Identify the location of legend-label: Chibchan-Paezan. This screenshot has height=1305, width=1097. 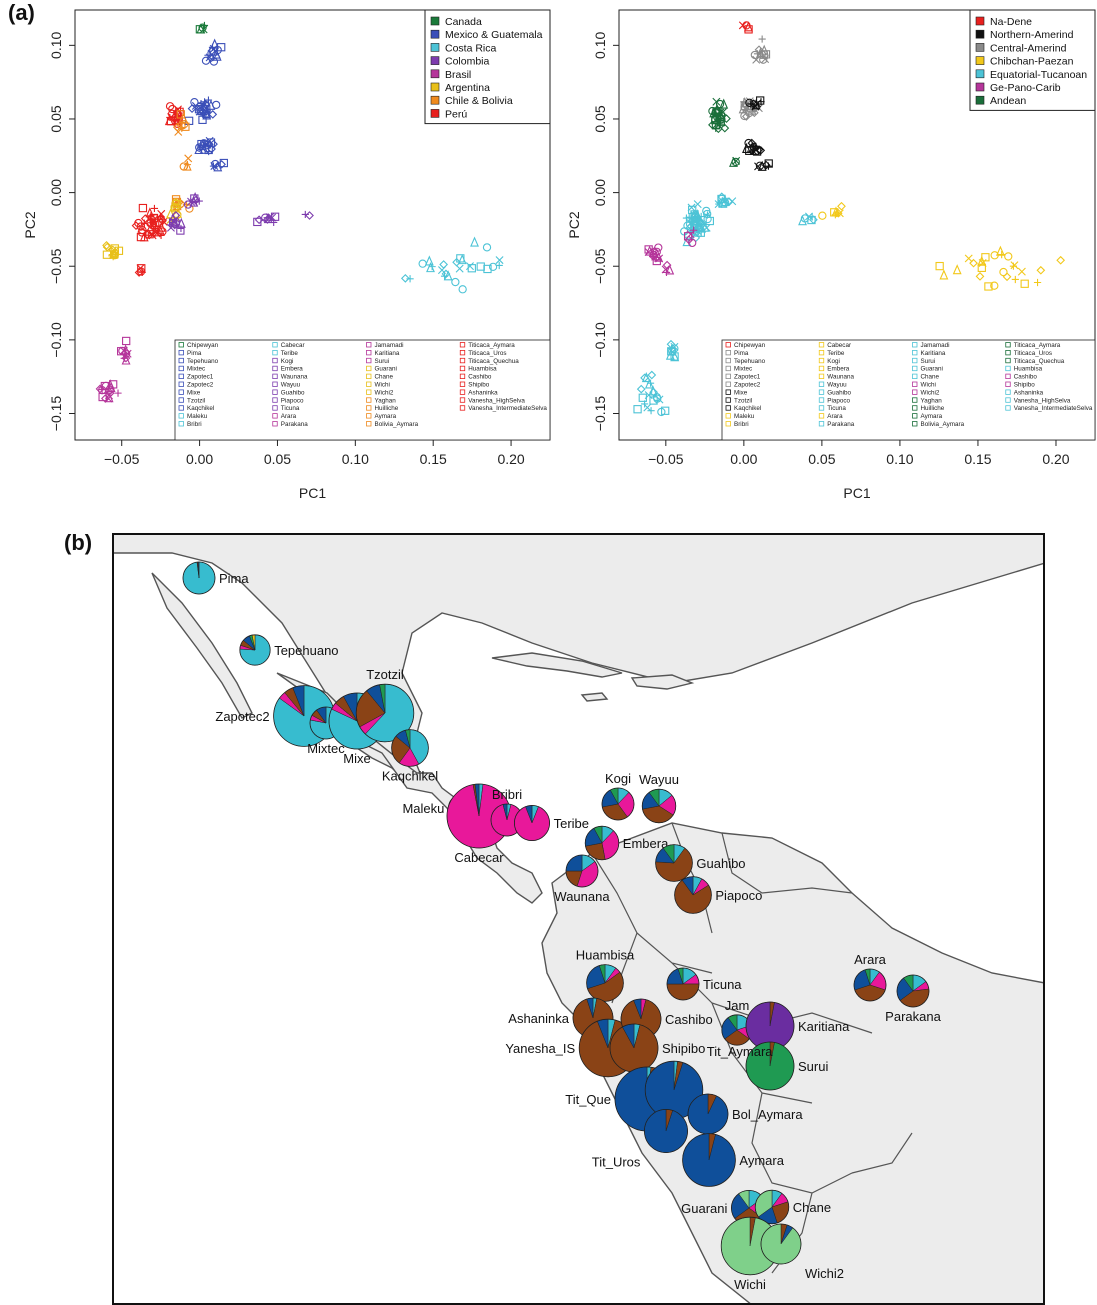
(1032, 62).